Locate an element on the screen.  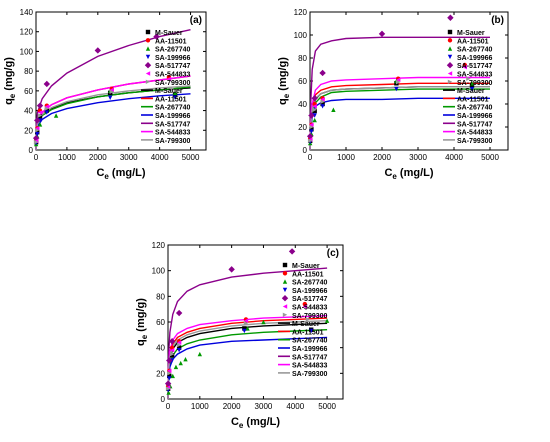
y-tick-label: 140 is located at coordinates (27, 12).